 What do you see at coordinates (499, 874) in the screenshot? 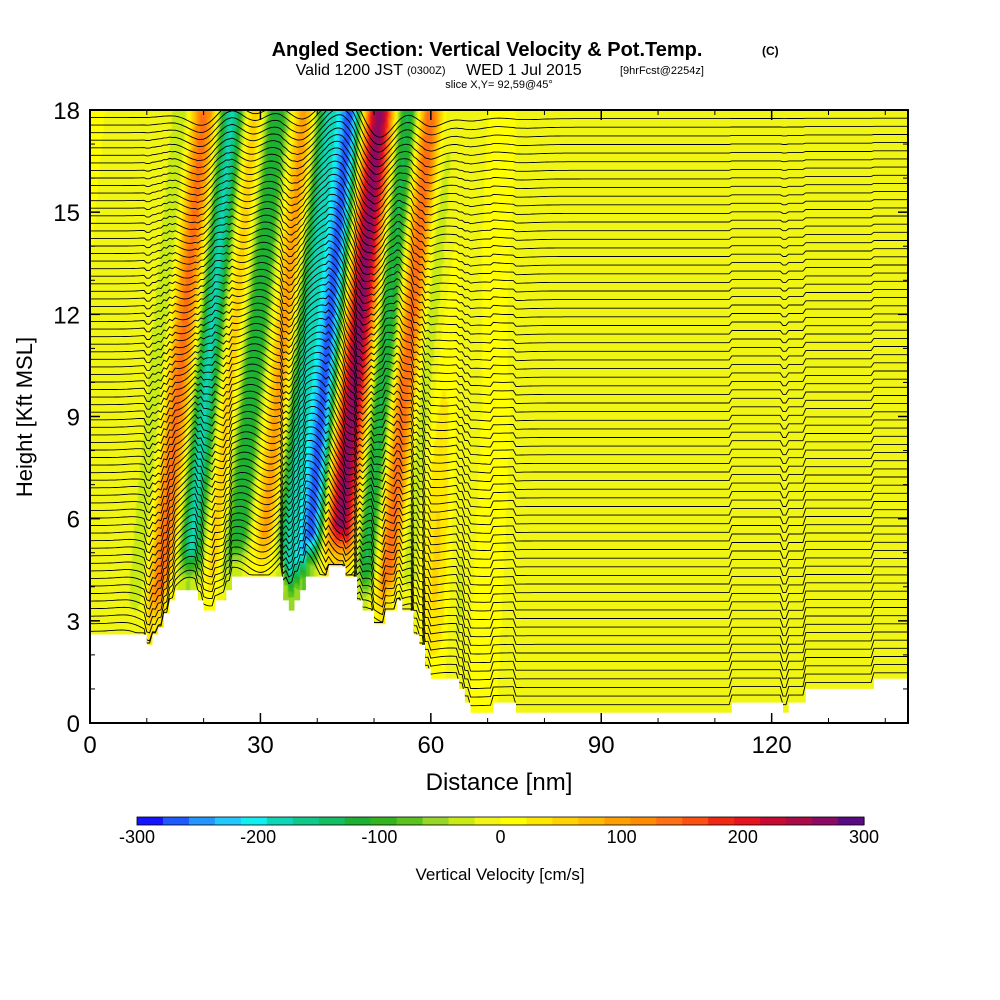
I see `colorbar-label: Vertical Velocity [cm/s]` at bounding box center [499, 874].